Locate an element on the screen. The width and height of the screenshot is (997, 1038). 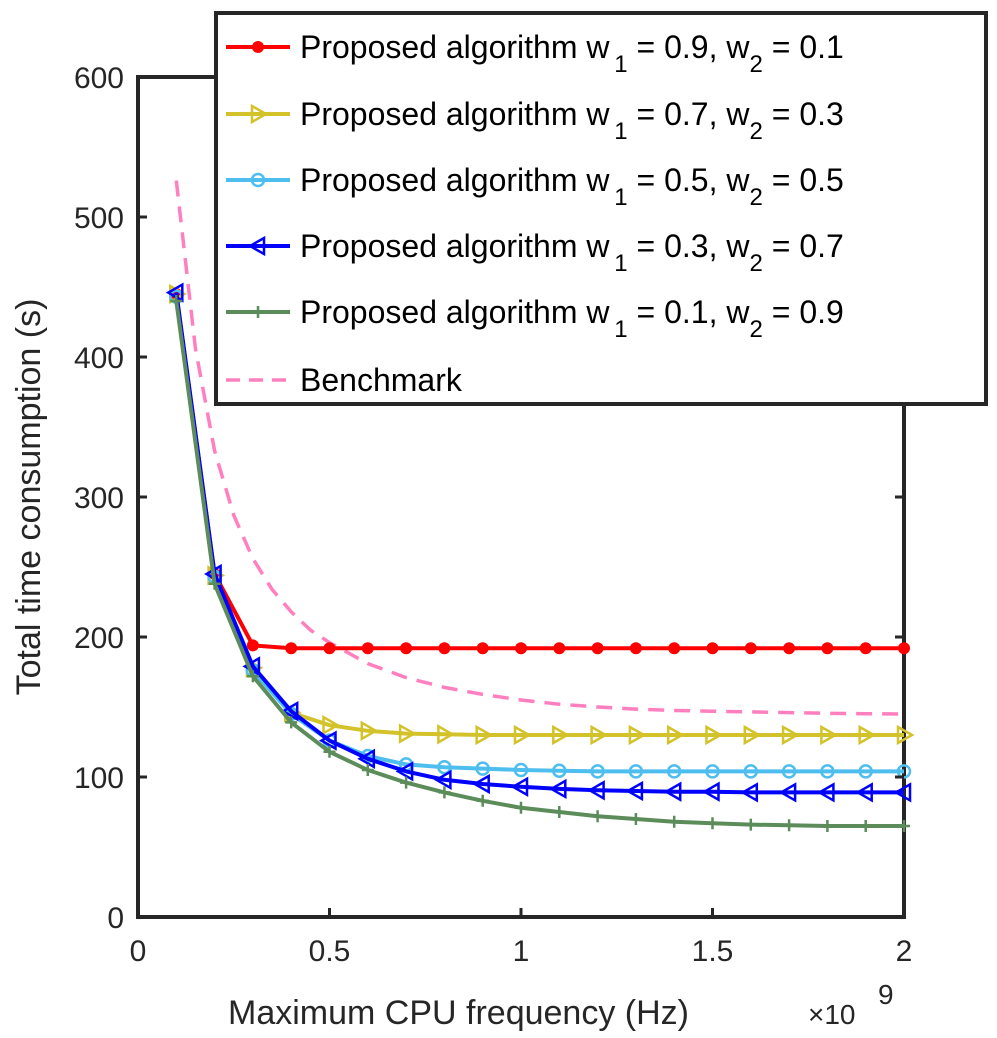
x-multiplier-exponent: 9 is located at coordinates (886, 994).